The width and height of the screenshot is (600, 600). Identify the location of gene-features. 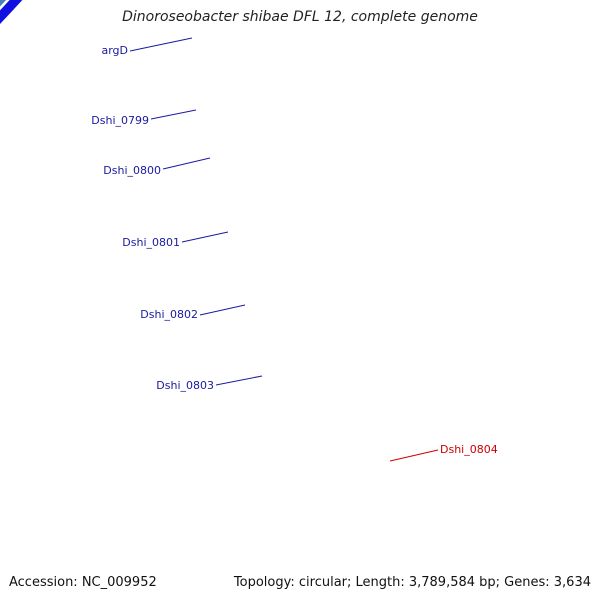
(14, 38).